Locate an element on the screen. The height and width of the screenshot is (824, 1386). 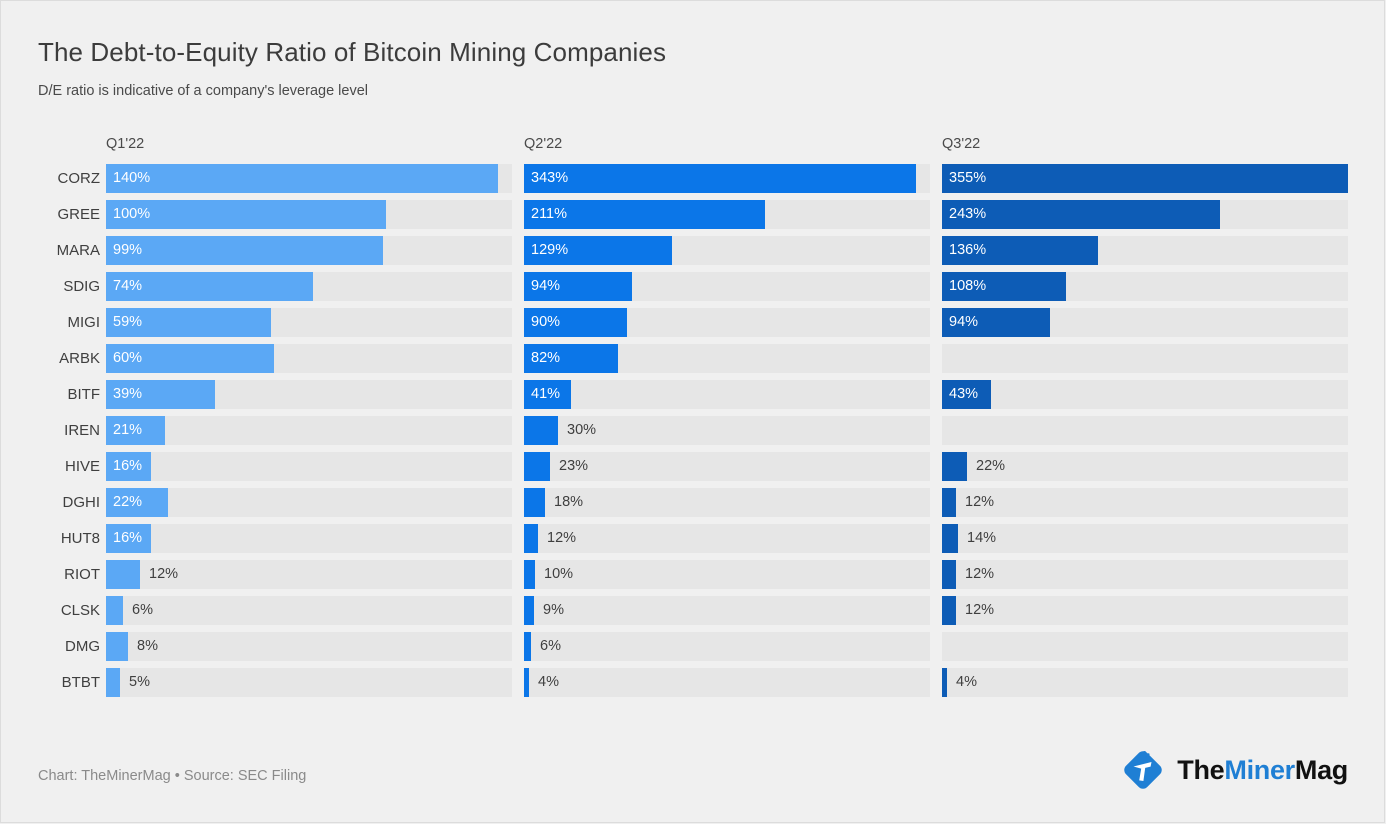
chart-row: BITF 39% 41% 43% is located at coordinates (693, 398).